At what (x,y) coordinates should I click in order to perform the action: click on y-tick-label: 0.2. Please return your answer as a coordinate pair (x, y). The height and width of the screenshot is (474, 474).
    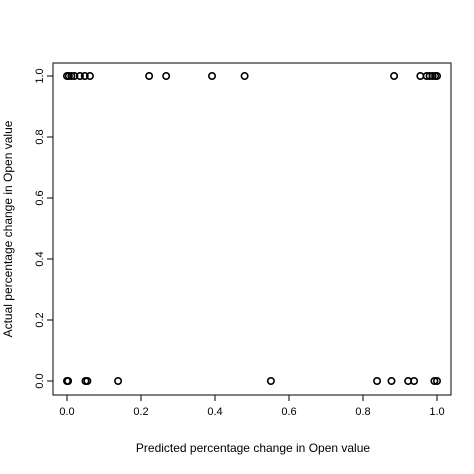
    Looking at the image, I should click on (40, 319).